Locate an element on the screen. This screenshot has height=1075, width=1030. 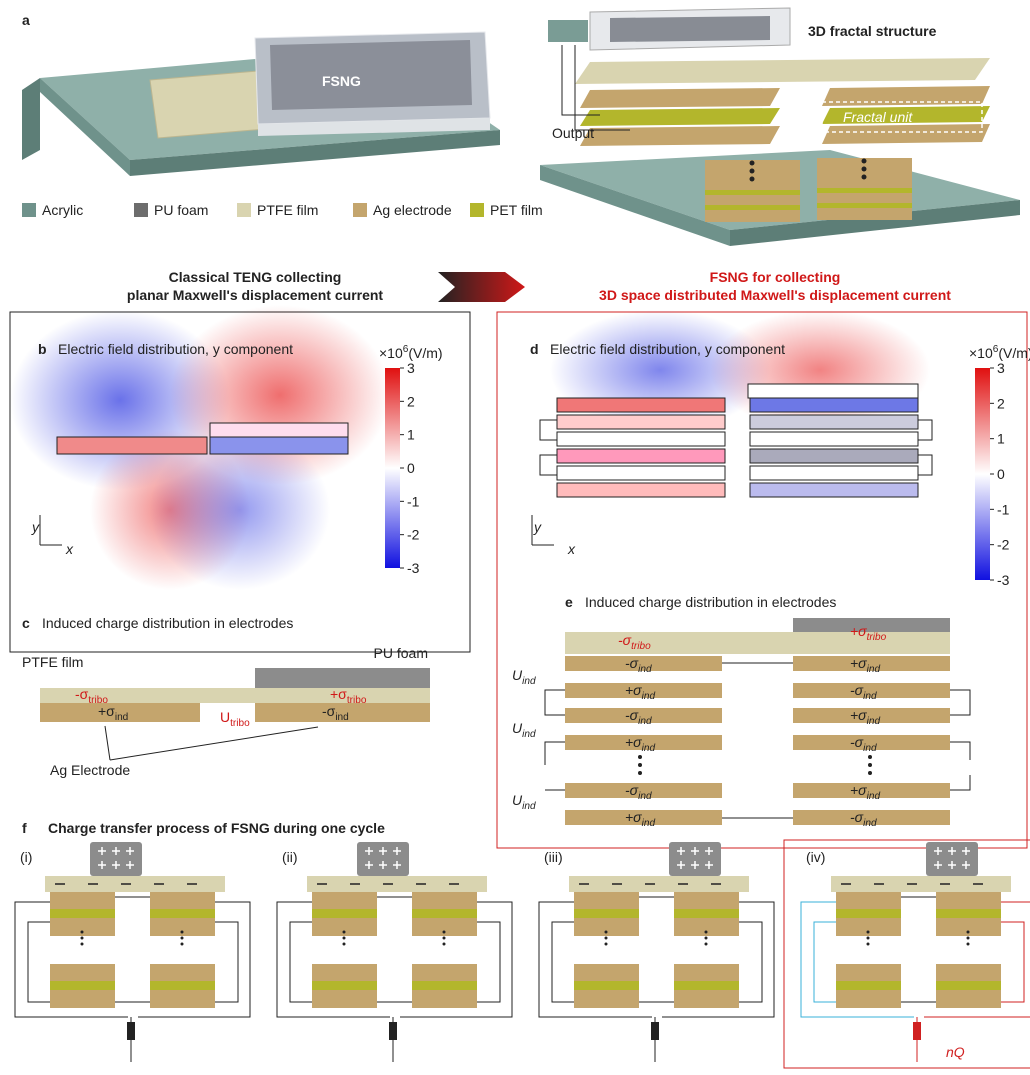
tick-label: -2 is located at coordinates (413, 535).